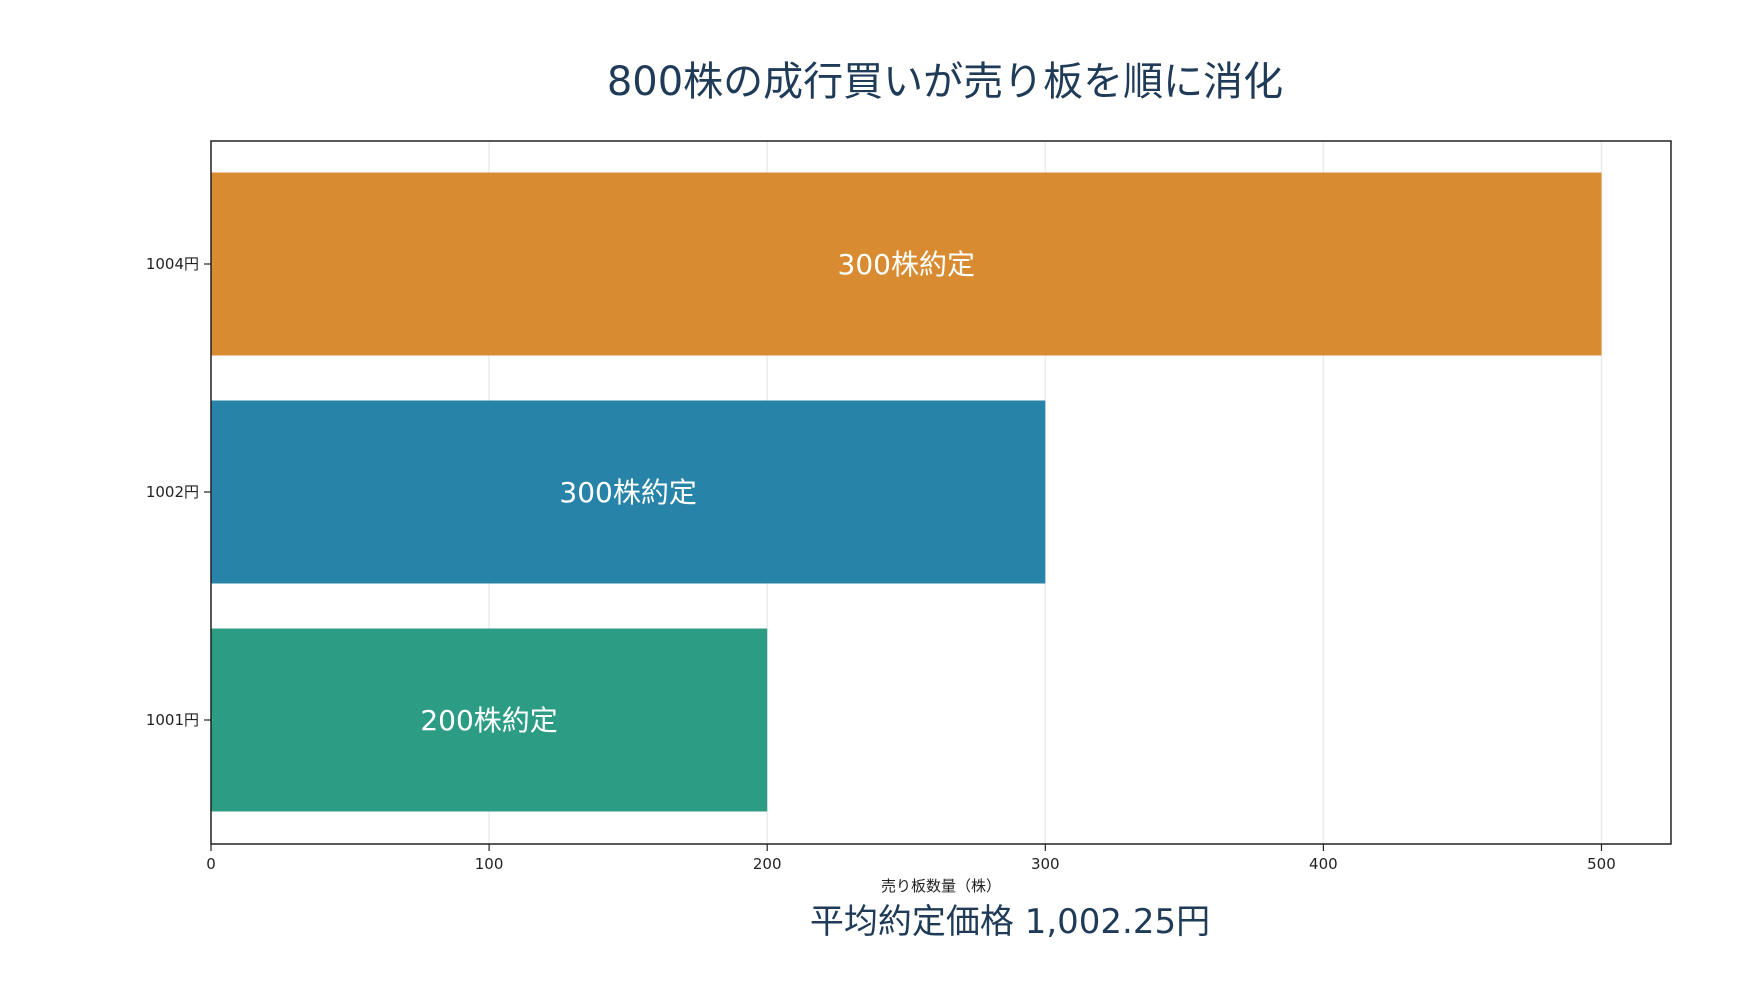 This screenshot has height=1000, width=1750. What do you see at coordinates (1601, 864) in the screenshot?
I see `x-tick-label: 500` at bounding box center [1601, 864].